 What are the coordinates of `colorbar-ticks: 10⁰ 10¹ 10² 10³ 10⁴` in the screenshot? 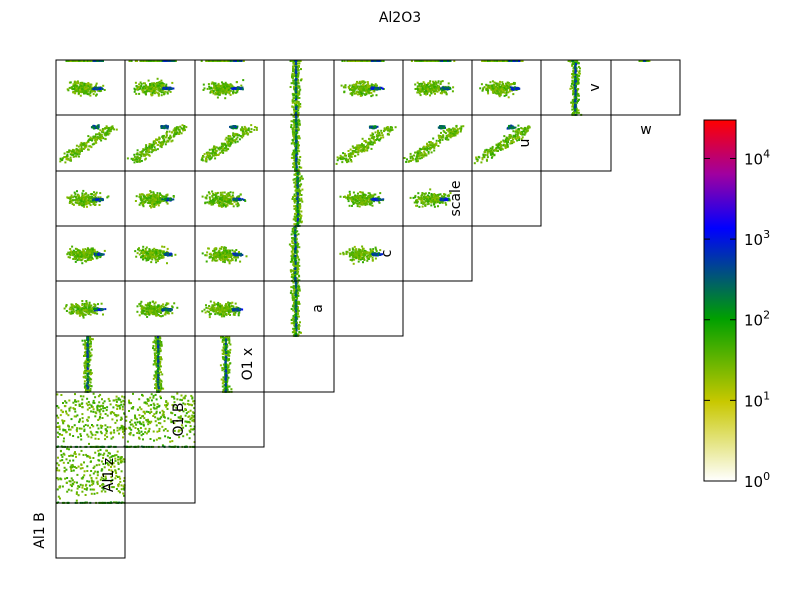 It's located at (737, 319).